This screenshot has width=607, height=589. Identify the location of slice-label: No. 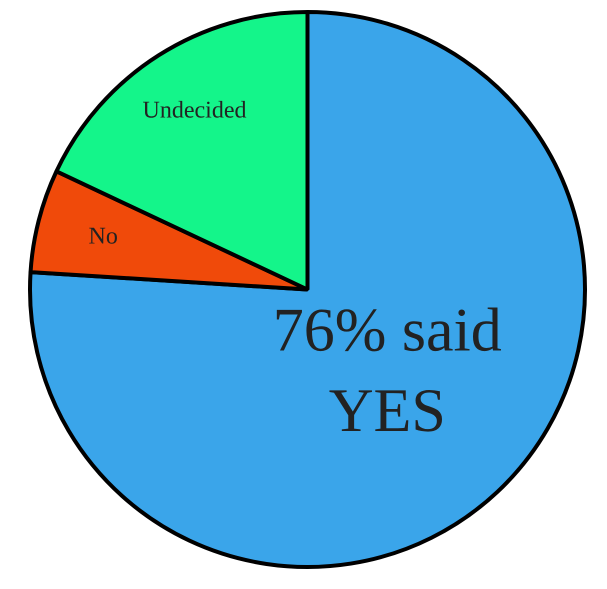
(103, 236).